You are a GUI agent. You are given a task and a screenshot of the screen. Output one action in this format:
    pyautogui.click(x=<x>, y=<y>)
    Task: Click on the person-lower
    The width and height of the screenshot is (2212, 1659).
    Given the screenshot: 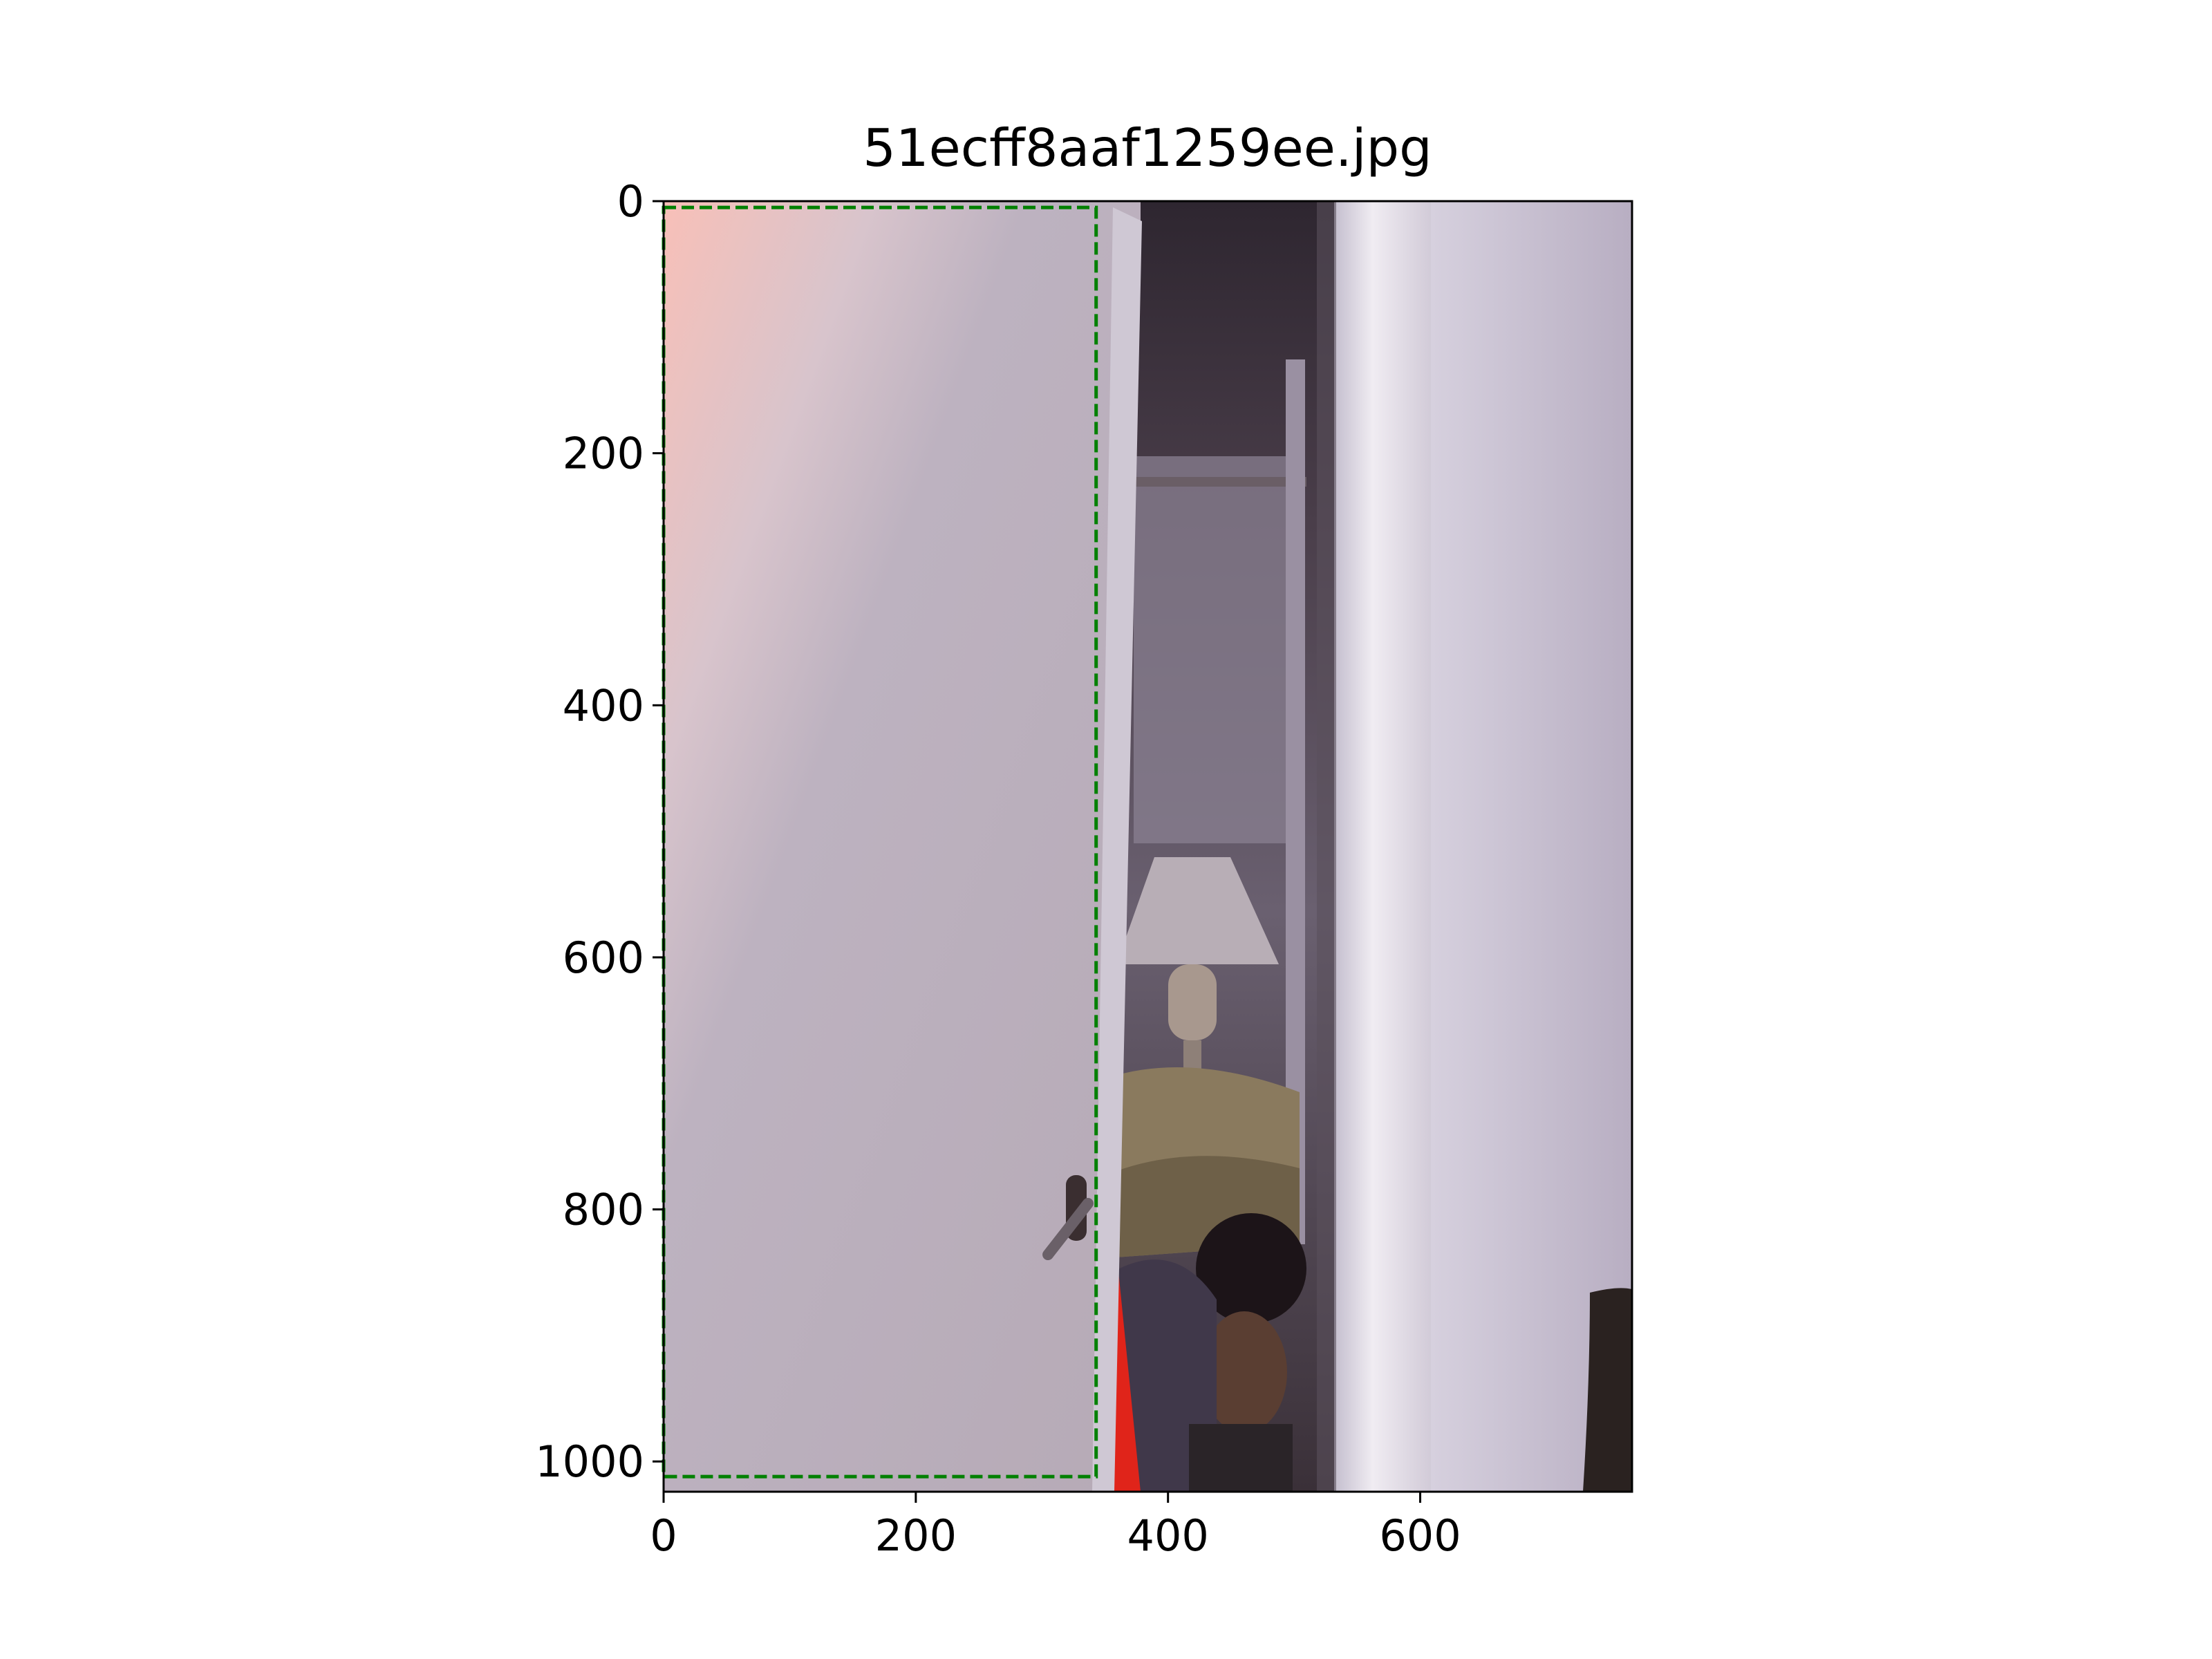 What is the action you would take?
    pyautogui.click(x=1241, y=1458)
    